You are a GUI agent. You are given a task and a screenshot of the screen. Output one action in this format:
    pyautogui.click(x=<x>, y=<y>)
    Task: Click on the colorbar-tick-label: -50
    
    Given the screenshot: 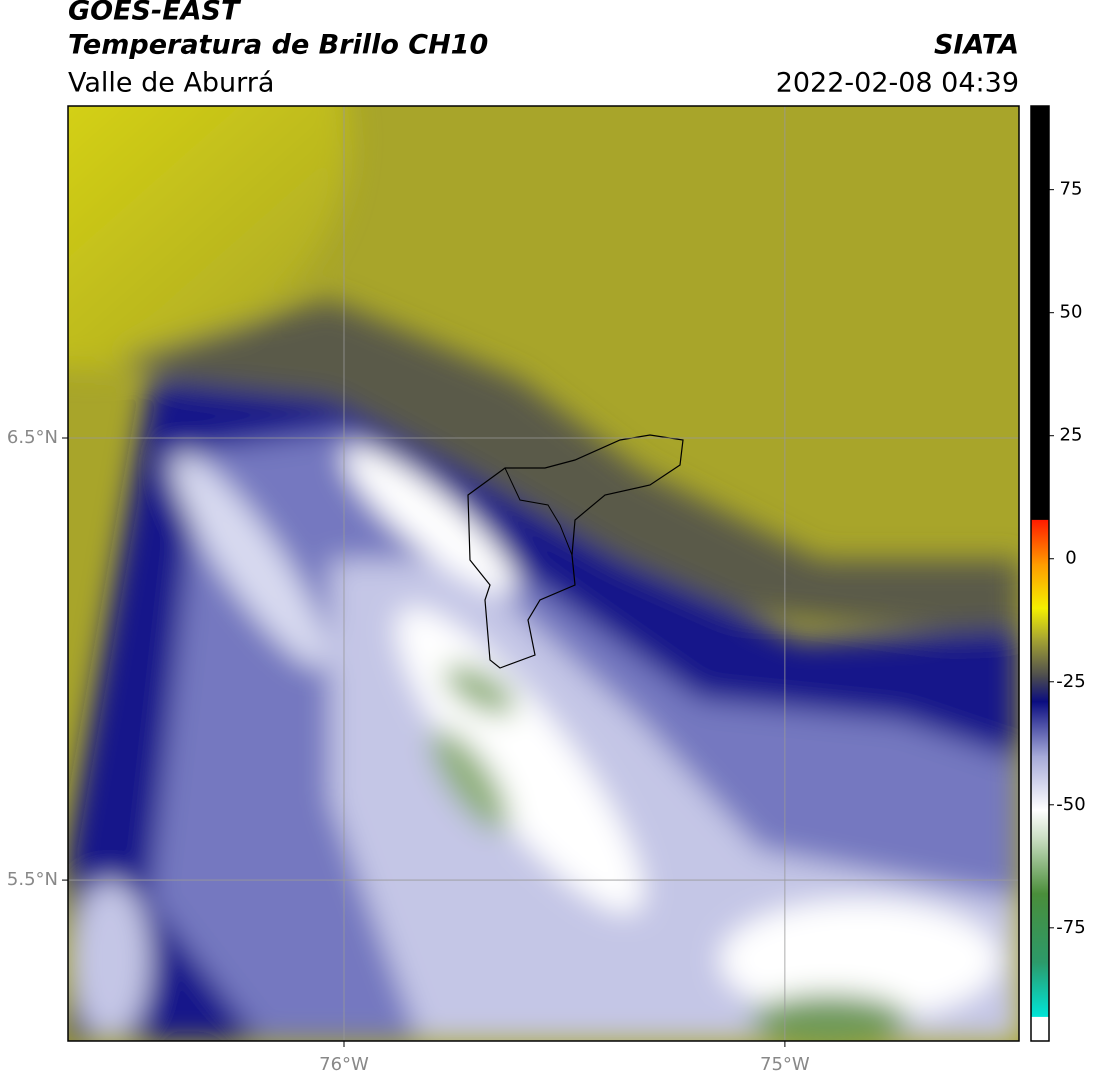 What is the action you would take?
    pyautogui.click(x=1070, y=804)
    